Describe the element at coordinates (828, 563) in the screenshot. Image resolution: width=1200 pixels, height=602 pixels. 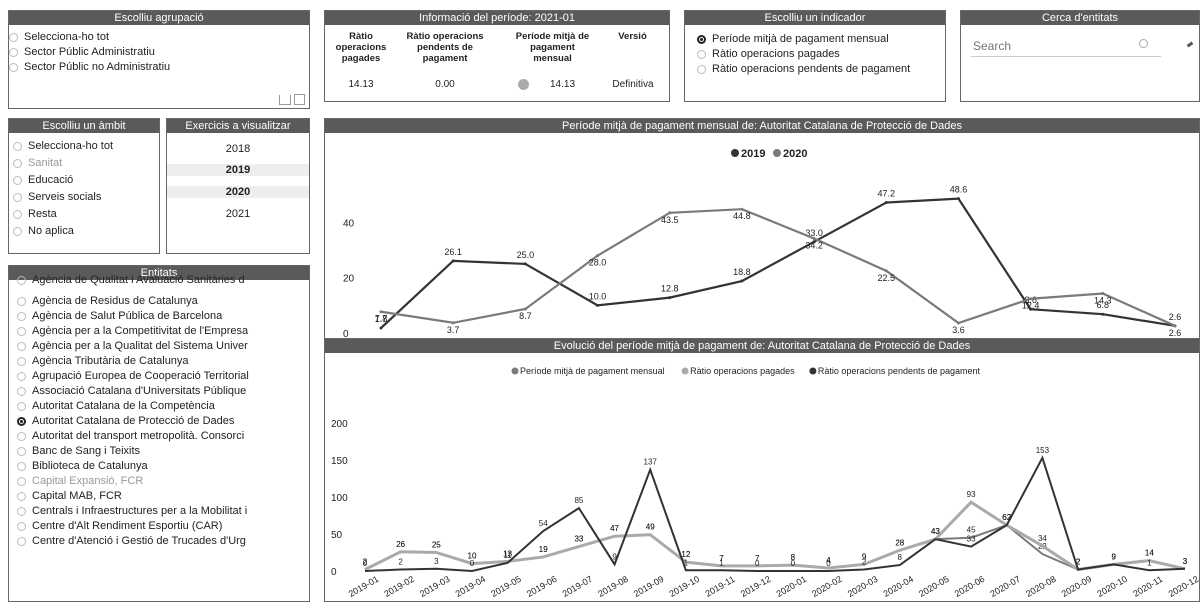
I see `data-label: 0` at that location.